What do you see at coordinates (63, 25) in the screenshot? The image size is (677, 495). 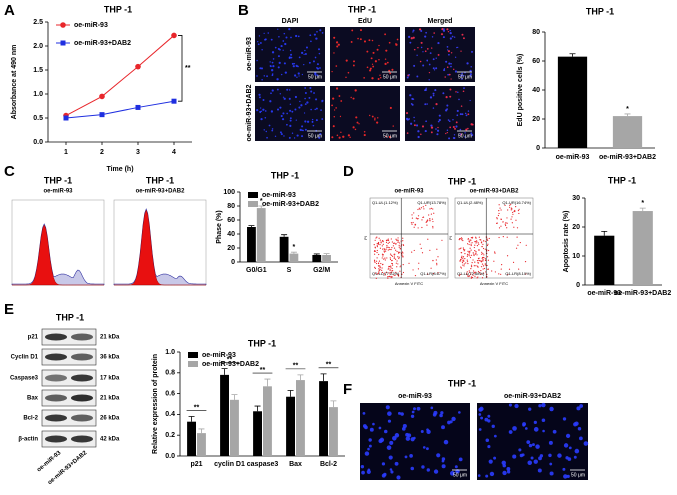 I see `marker` at bounding box center [63, 25].